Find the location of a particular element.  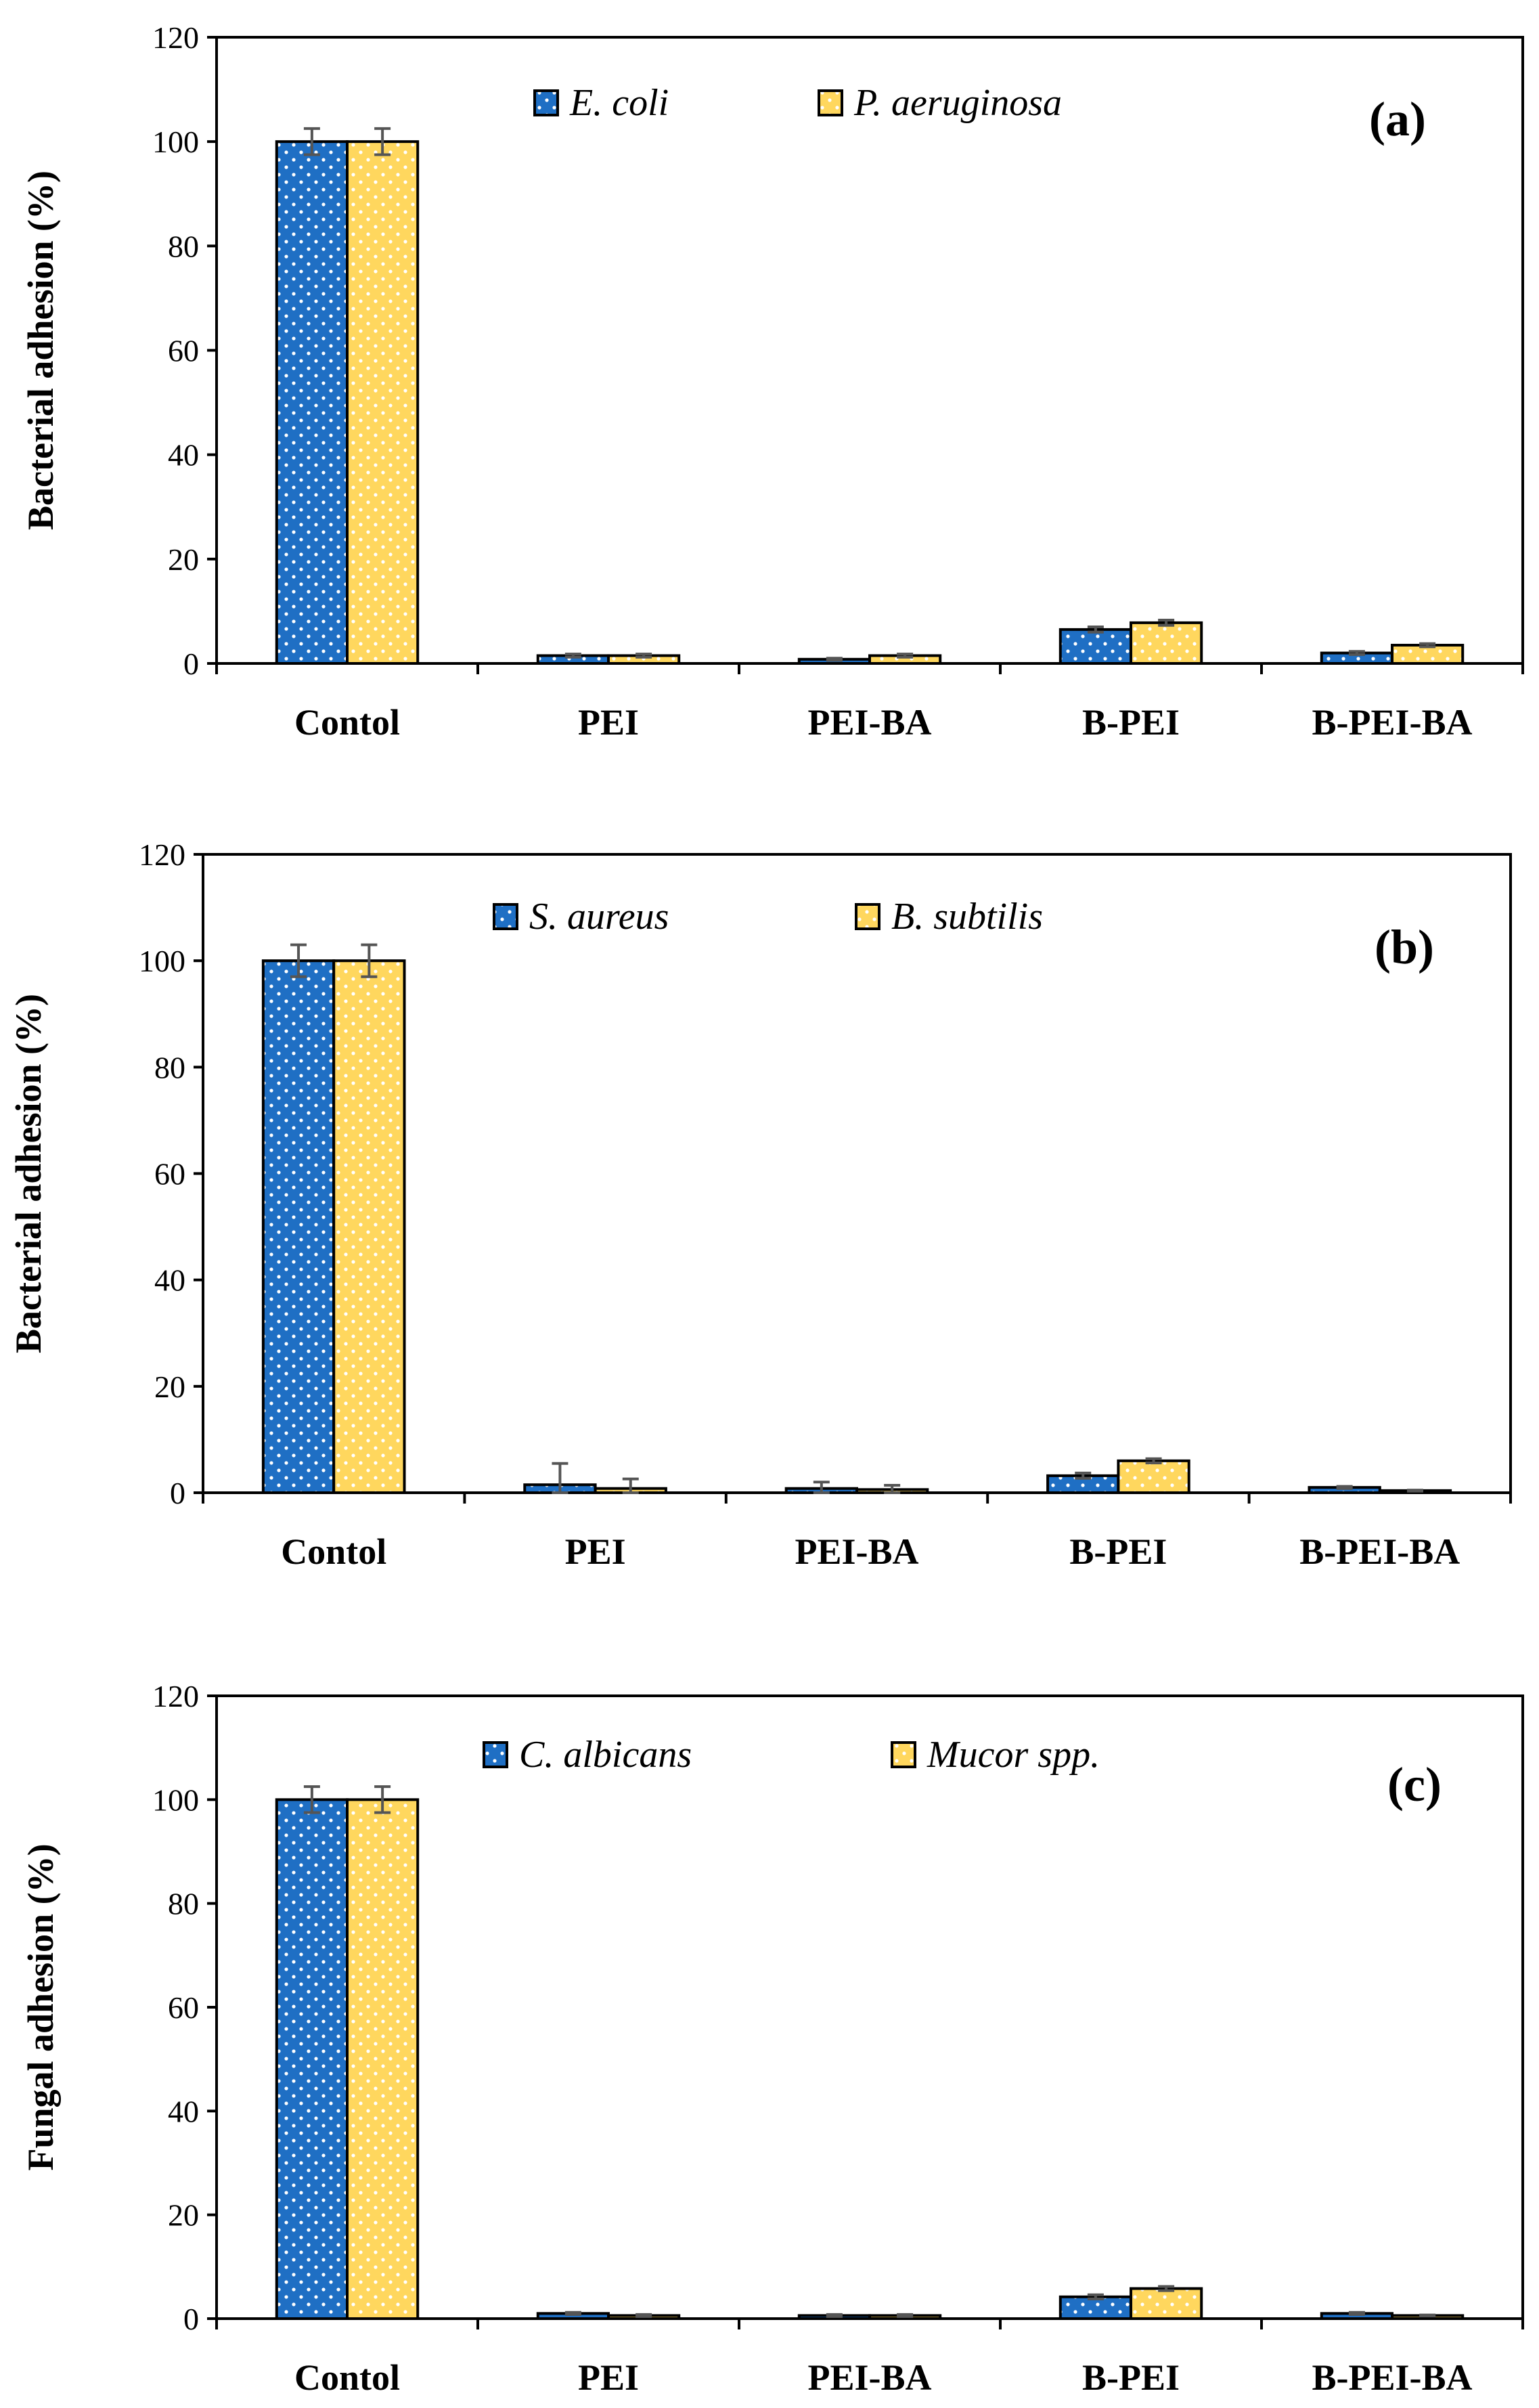

legend-label-series2: Mucor spp. is located at coordinates (1014, 1755).